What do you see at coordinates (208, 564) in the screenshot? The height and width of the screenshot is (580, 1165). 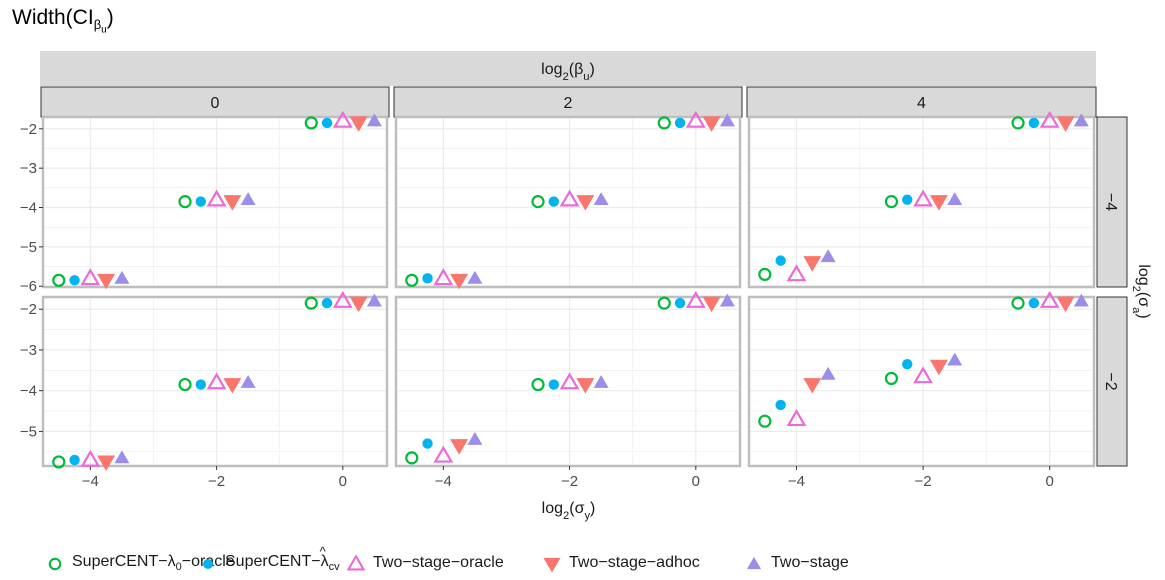 I see `legend-key-filled-circle-icon` at bounding box center [208, 564].